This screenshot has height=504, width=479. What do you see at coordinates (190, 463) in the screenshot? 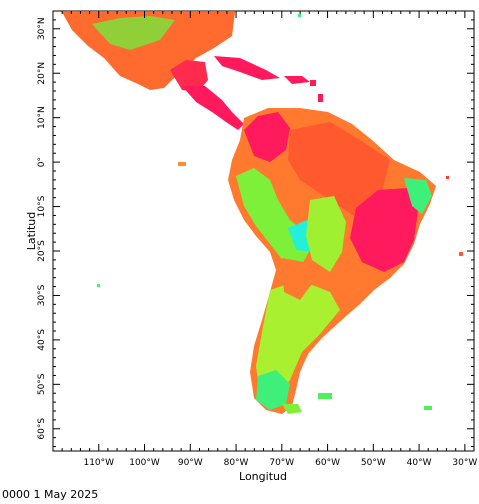
I see `lon-tick-label: 90°W` at bounding box center [190, 463].